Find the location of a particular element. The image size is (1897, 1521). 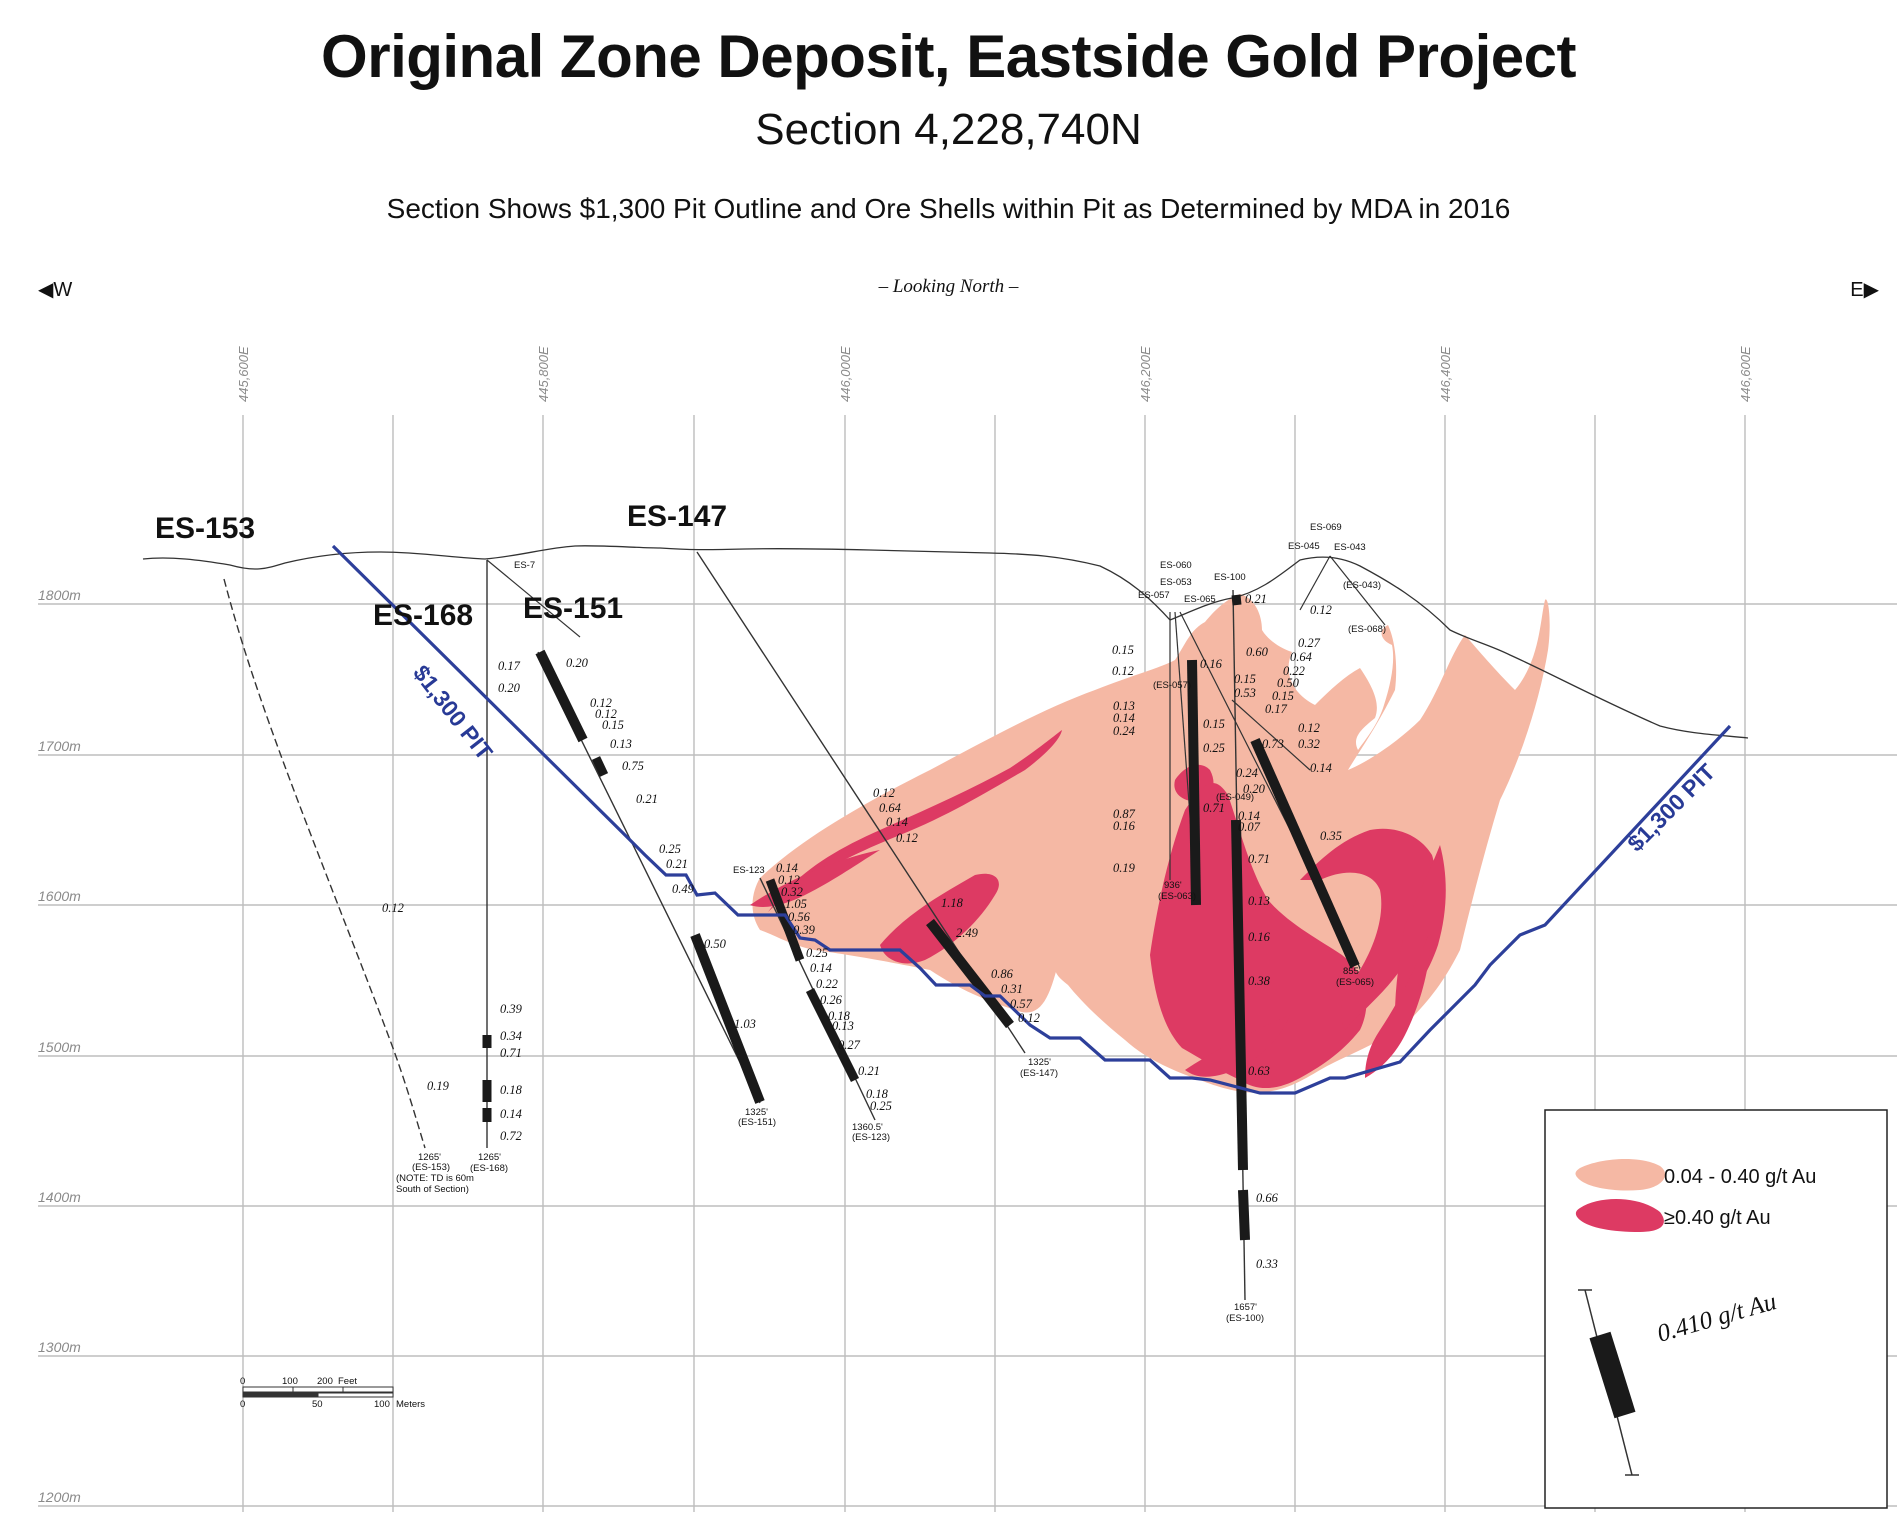

y-tick-1200: 1200m is located at coordinates (59, 1497).